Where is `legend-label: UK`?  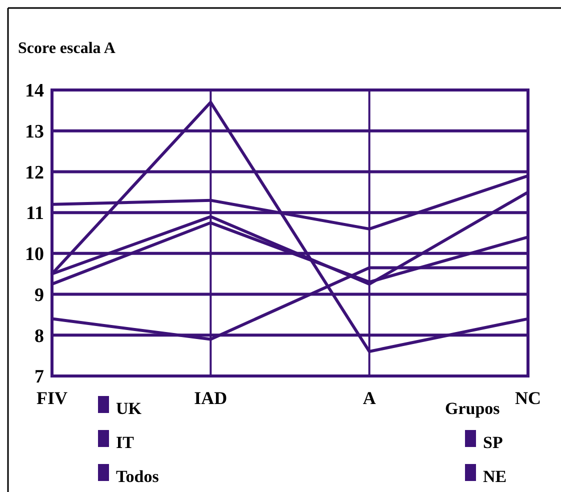 legend-label: UK is located at coordinates (129, 408).